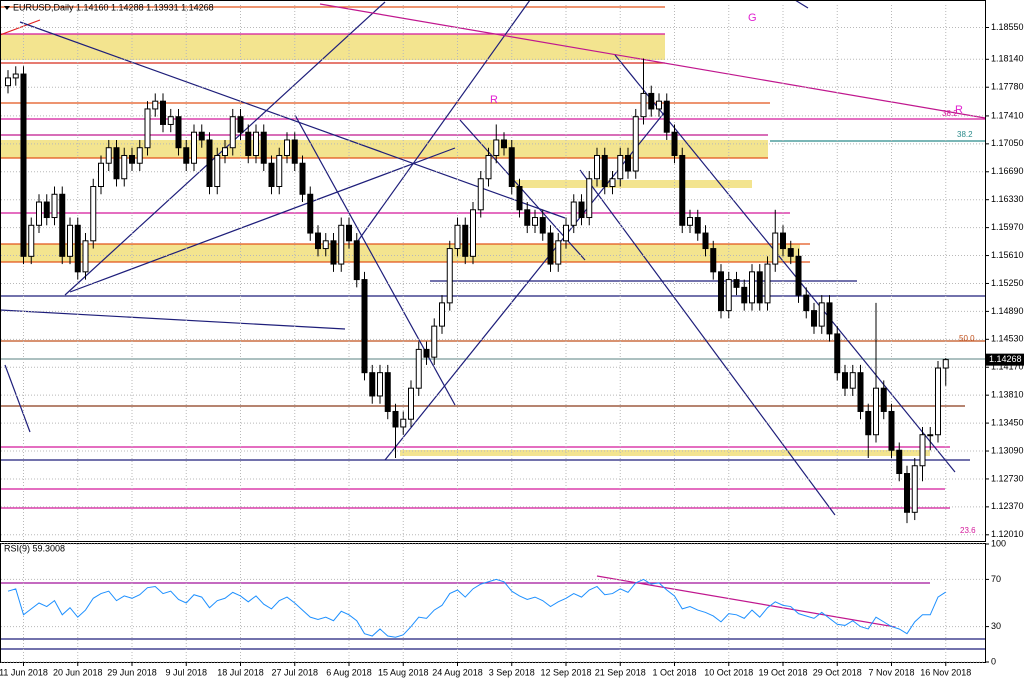 This screenshot has height=683, width=1024. What do you see at coordinates (968, 530) in the screenshot?
I see `annotation: 23.6` at bounding box center [968, 530].